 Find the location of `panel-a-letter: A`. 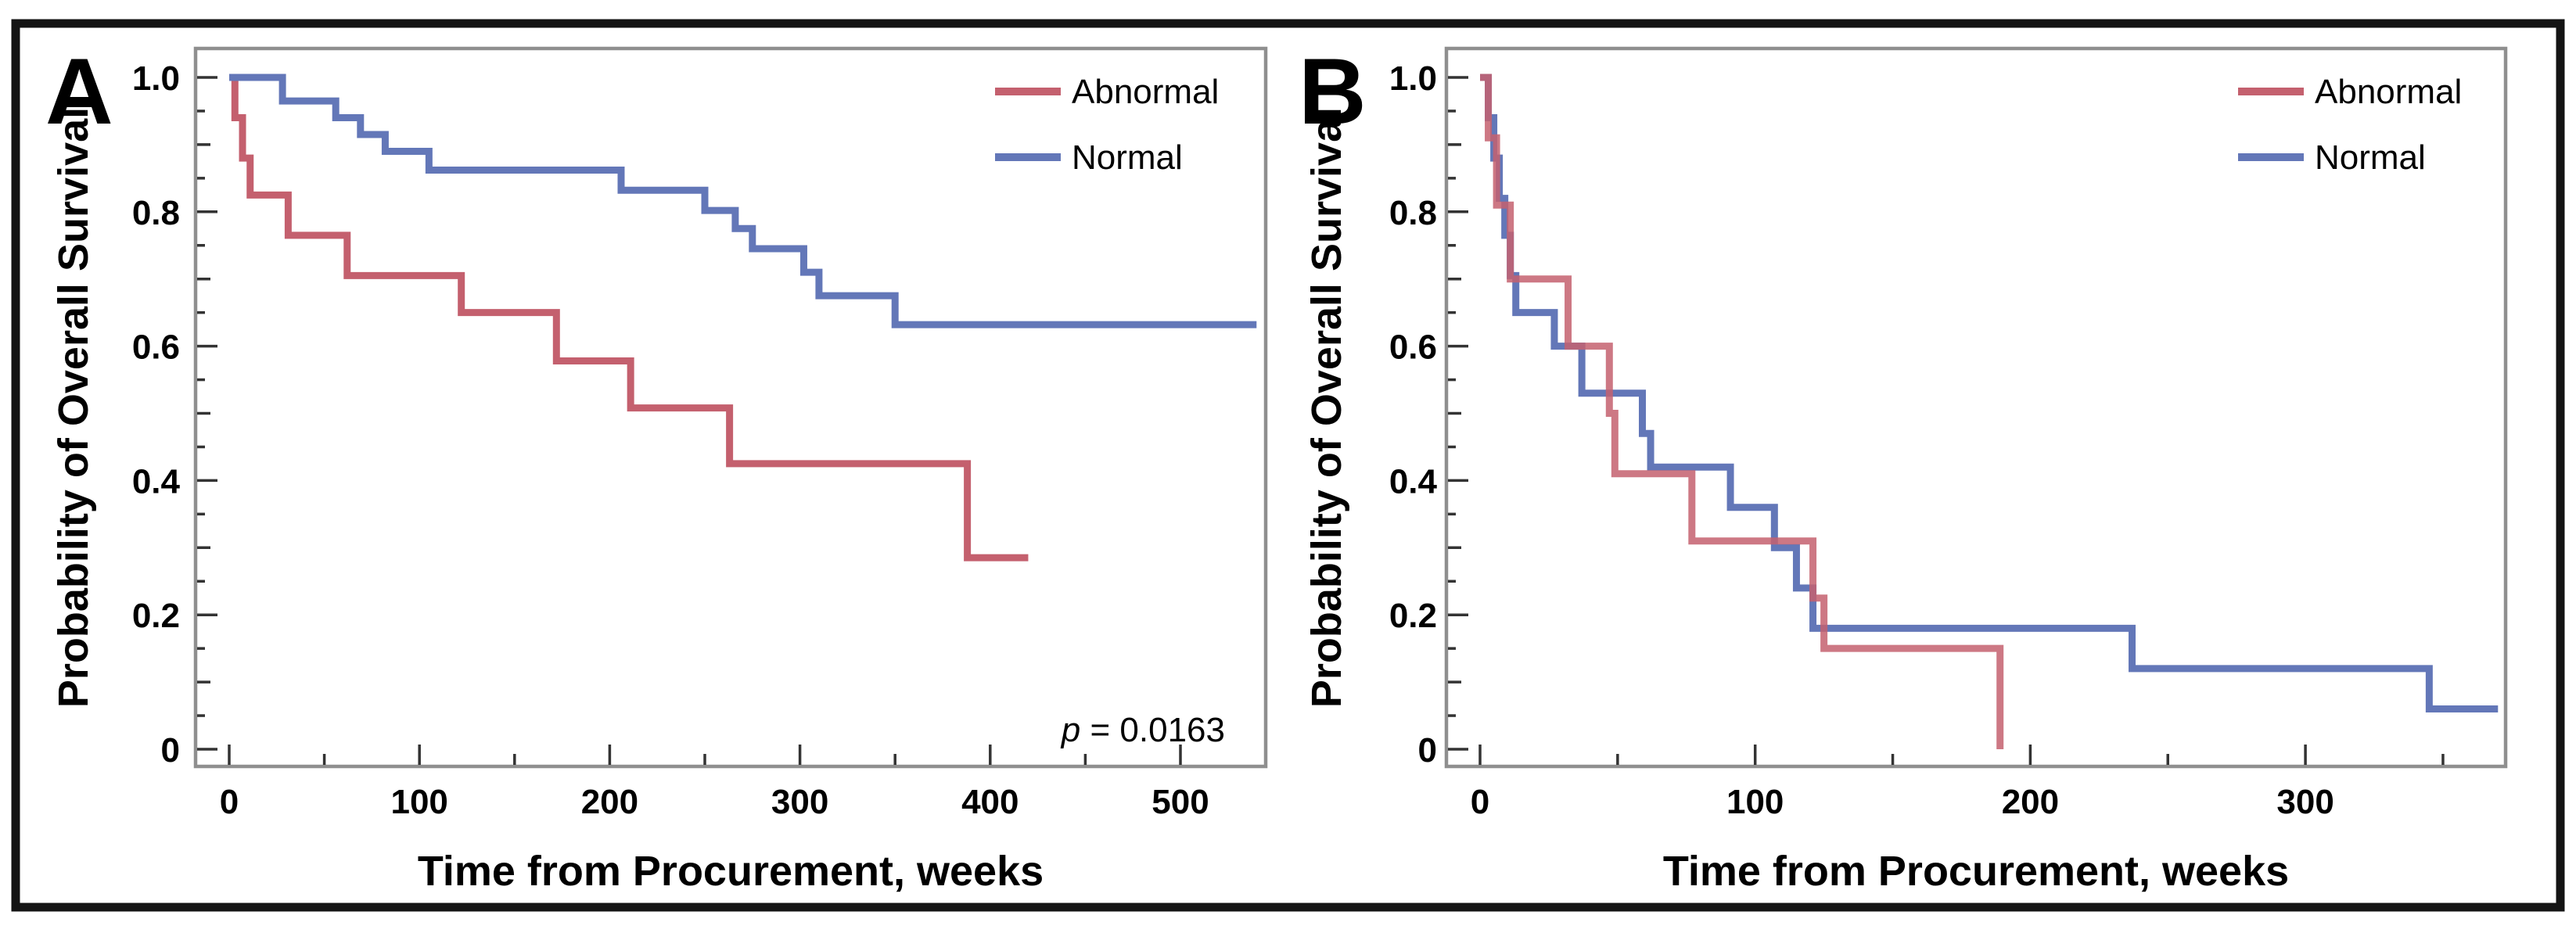

panel-a-letter: A is located at coordinates (79, 91).